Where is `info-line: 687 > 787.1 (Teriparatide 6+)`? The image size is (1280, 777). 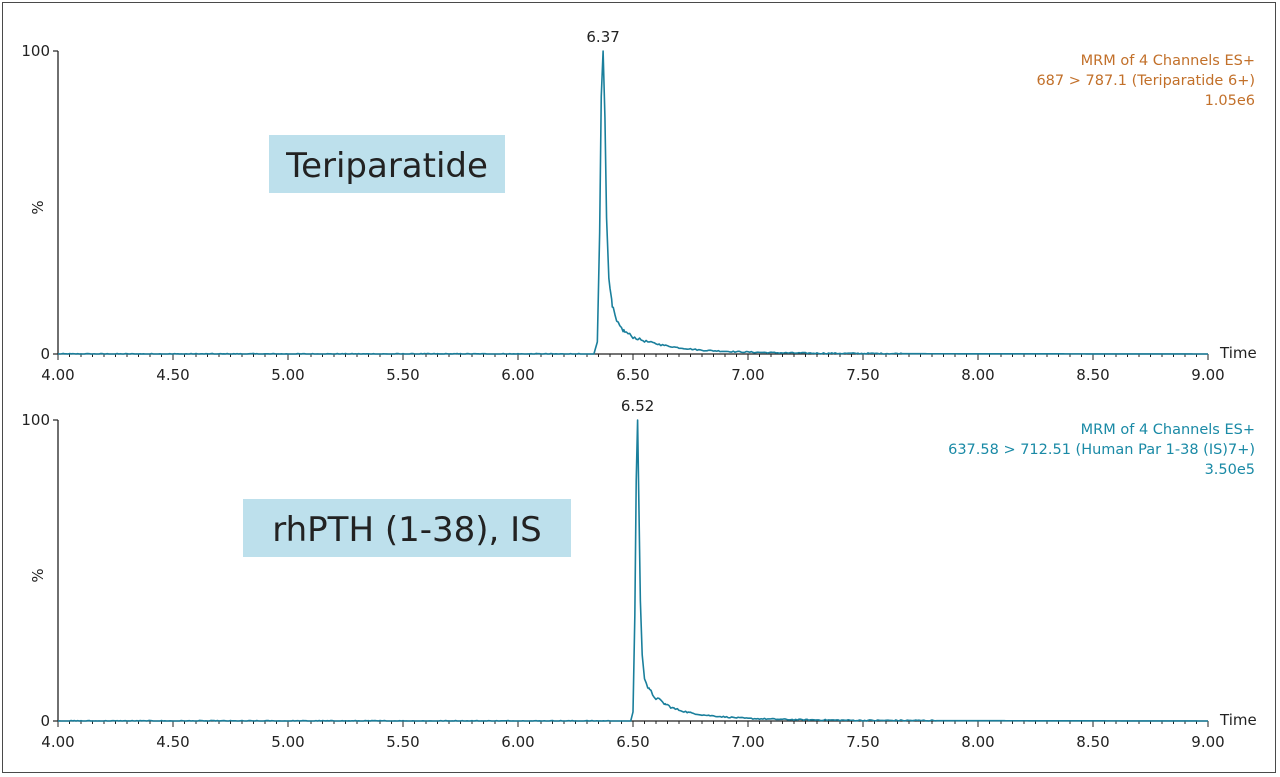
info-line: 687 > 787.1 (Teriparatide 6+) is located at coordinates (1145, 81).